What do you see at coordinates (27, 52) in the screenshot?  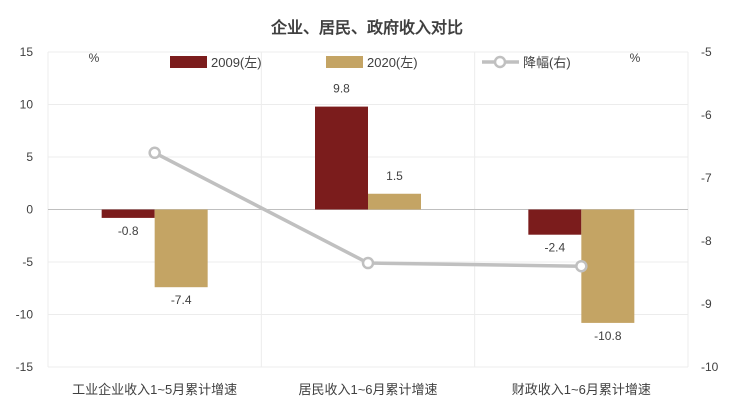 I see `left-tick-label: 15` at bounding box center [27, 52].